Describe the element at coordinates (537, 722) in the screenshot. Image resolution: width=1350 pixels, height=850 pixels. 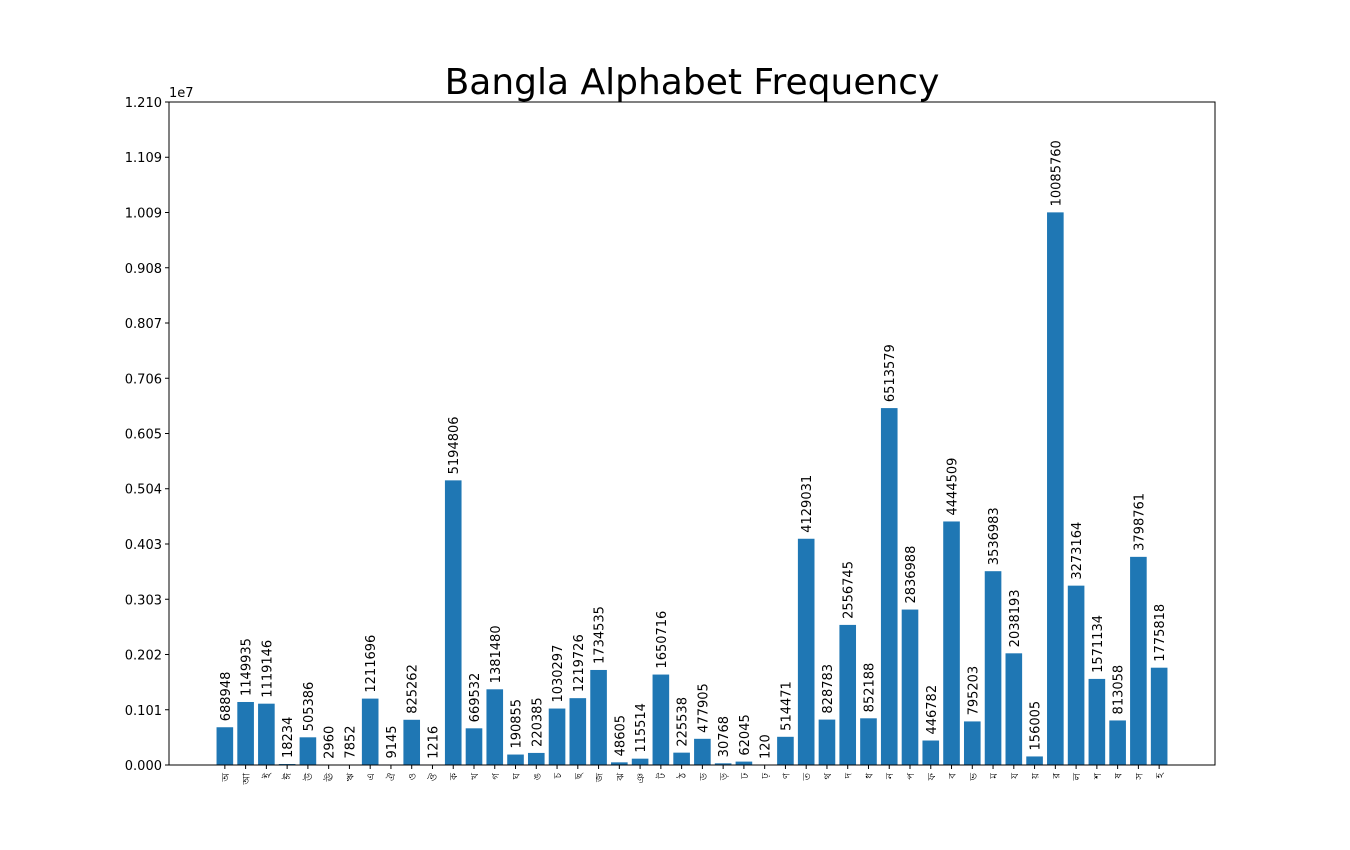
I see `value-label: 220385` at that location.